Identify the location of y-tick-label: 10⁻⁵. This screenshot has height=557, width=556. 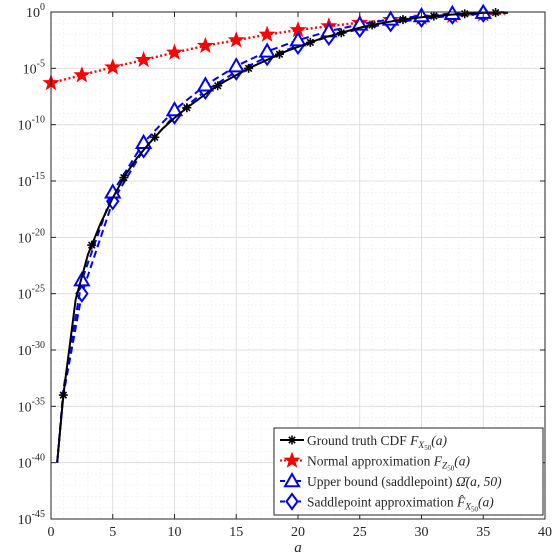
(34, 67).